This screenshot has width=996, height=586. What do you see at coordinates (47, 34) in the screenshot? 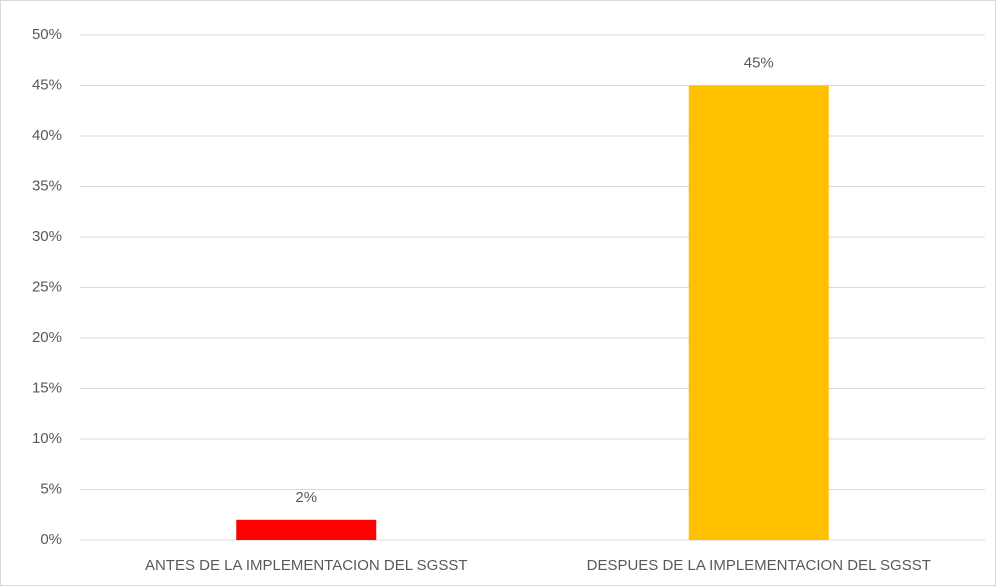
I see `y-tick-label: 50%` at bounding box center [47, 34].